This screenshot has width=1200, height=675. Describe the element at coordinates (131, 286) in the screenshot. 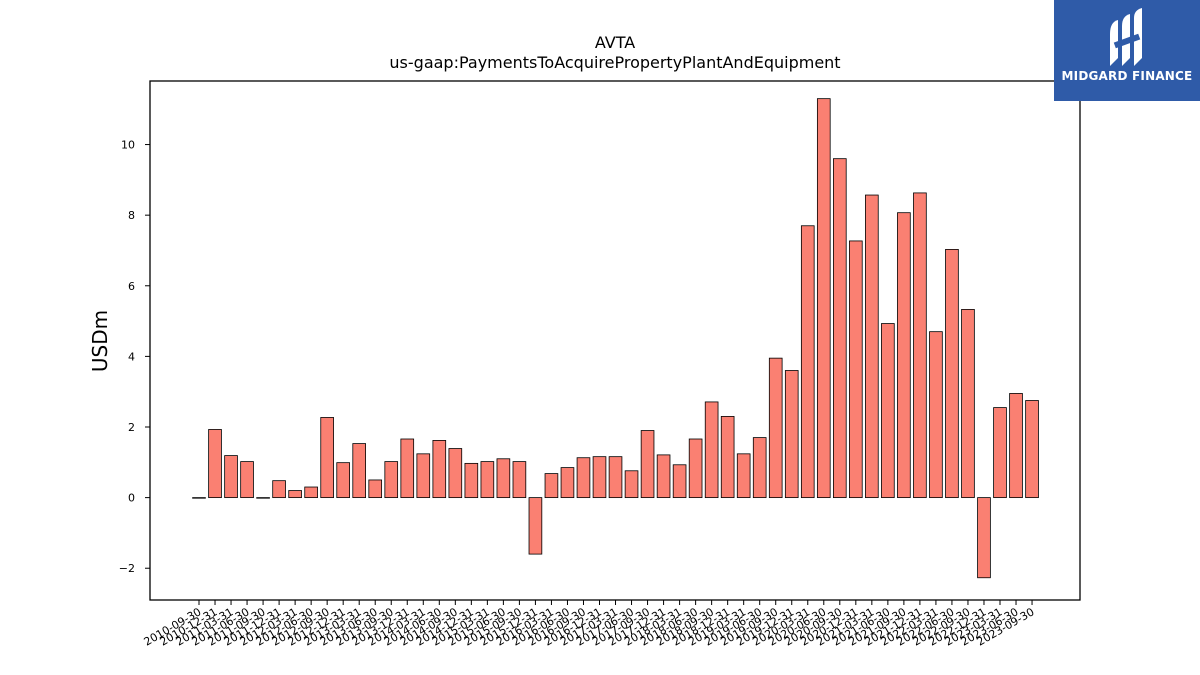

I see `y-tick-label: 6` at that location.